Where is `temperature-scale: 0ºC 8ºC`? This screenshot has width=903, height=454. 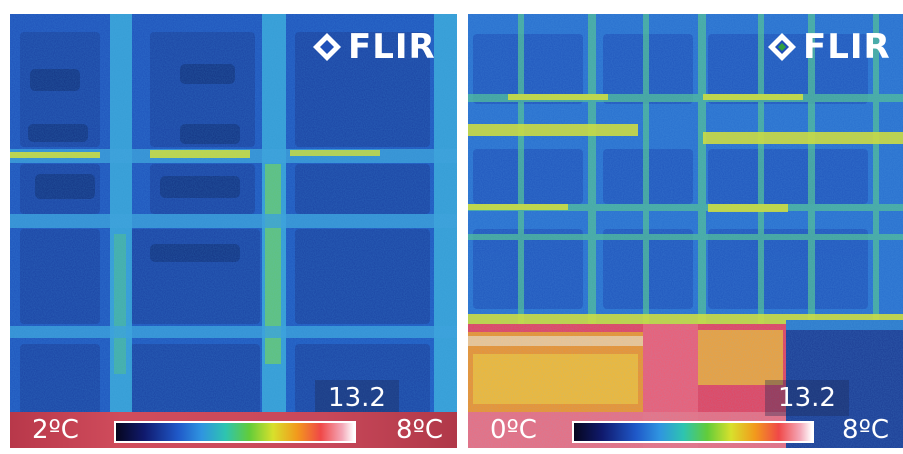 temperature-scale: 0ºC 8ºC is located at coordinates (685, 430).